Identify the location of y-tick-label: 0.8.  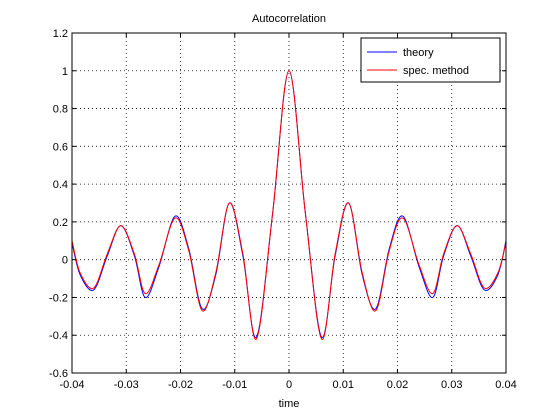
(60, 110).